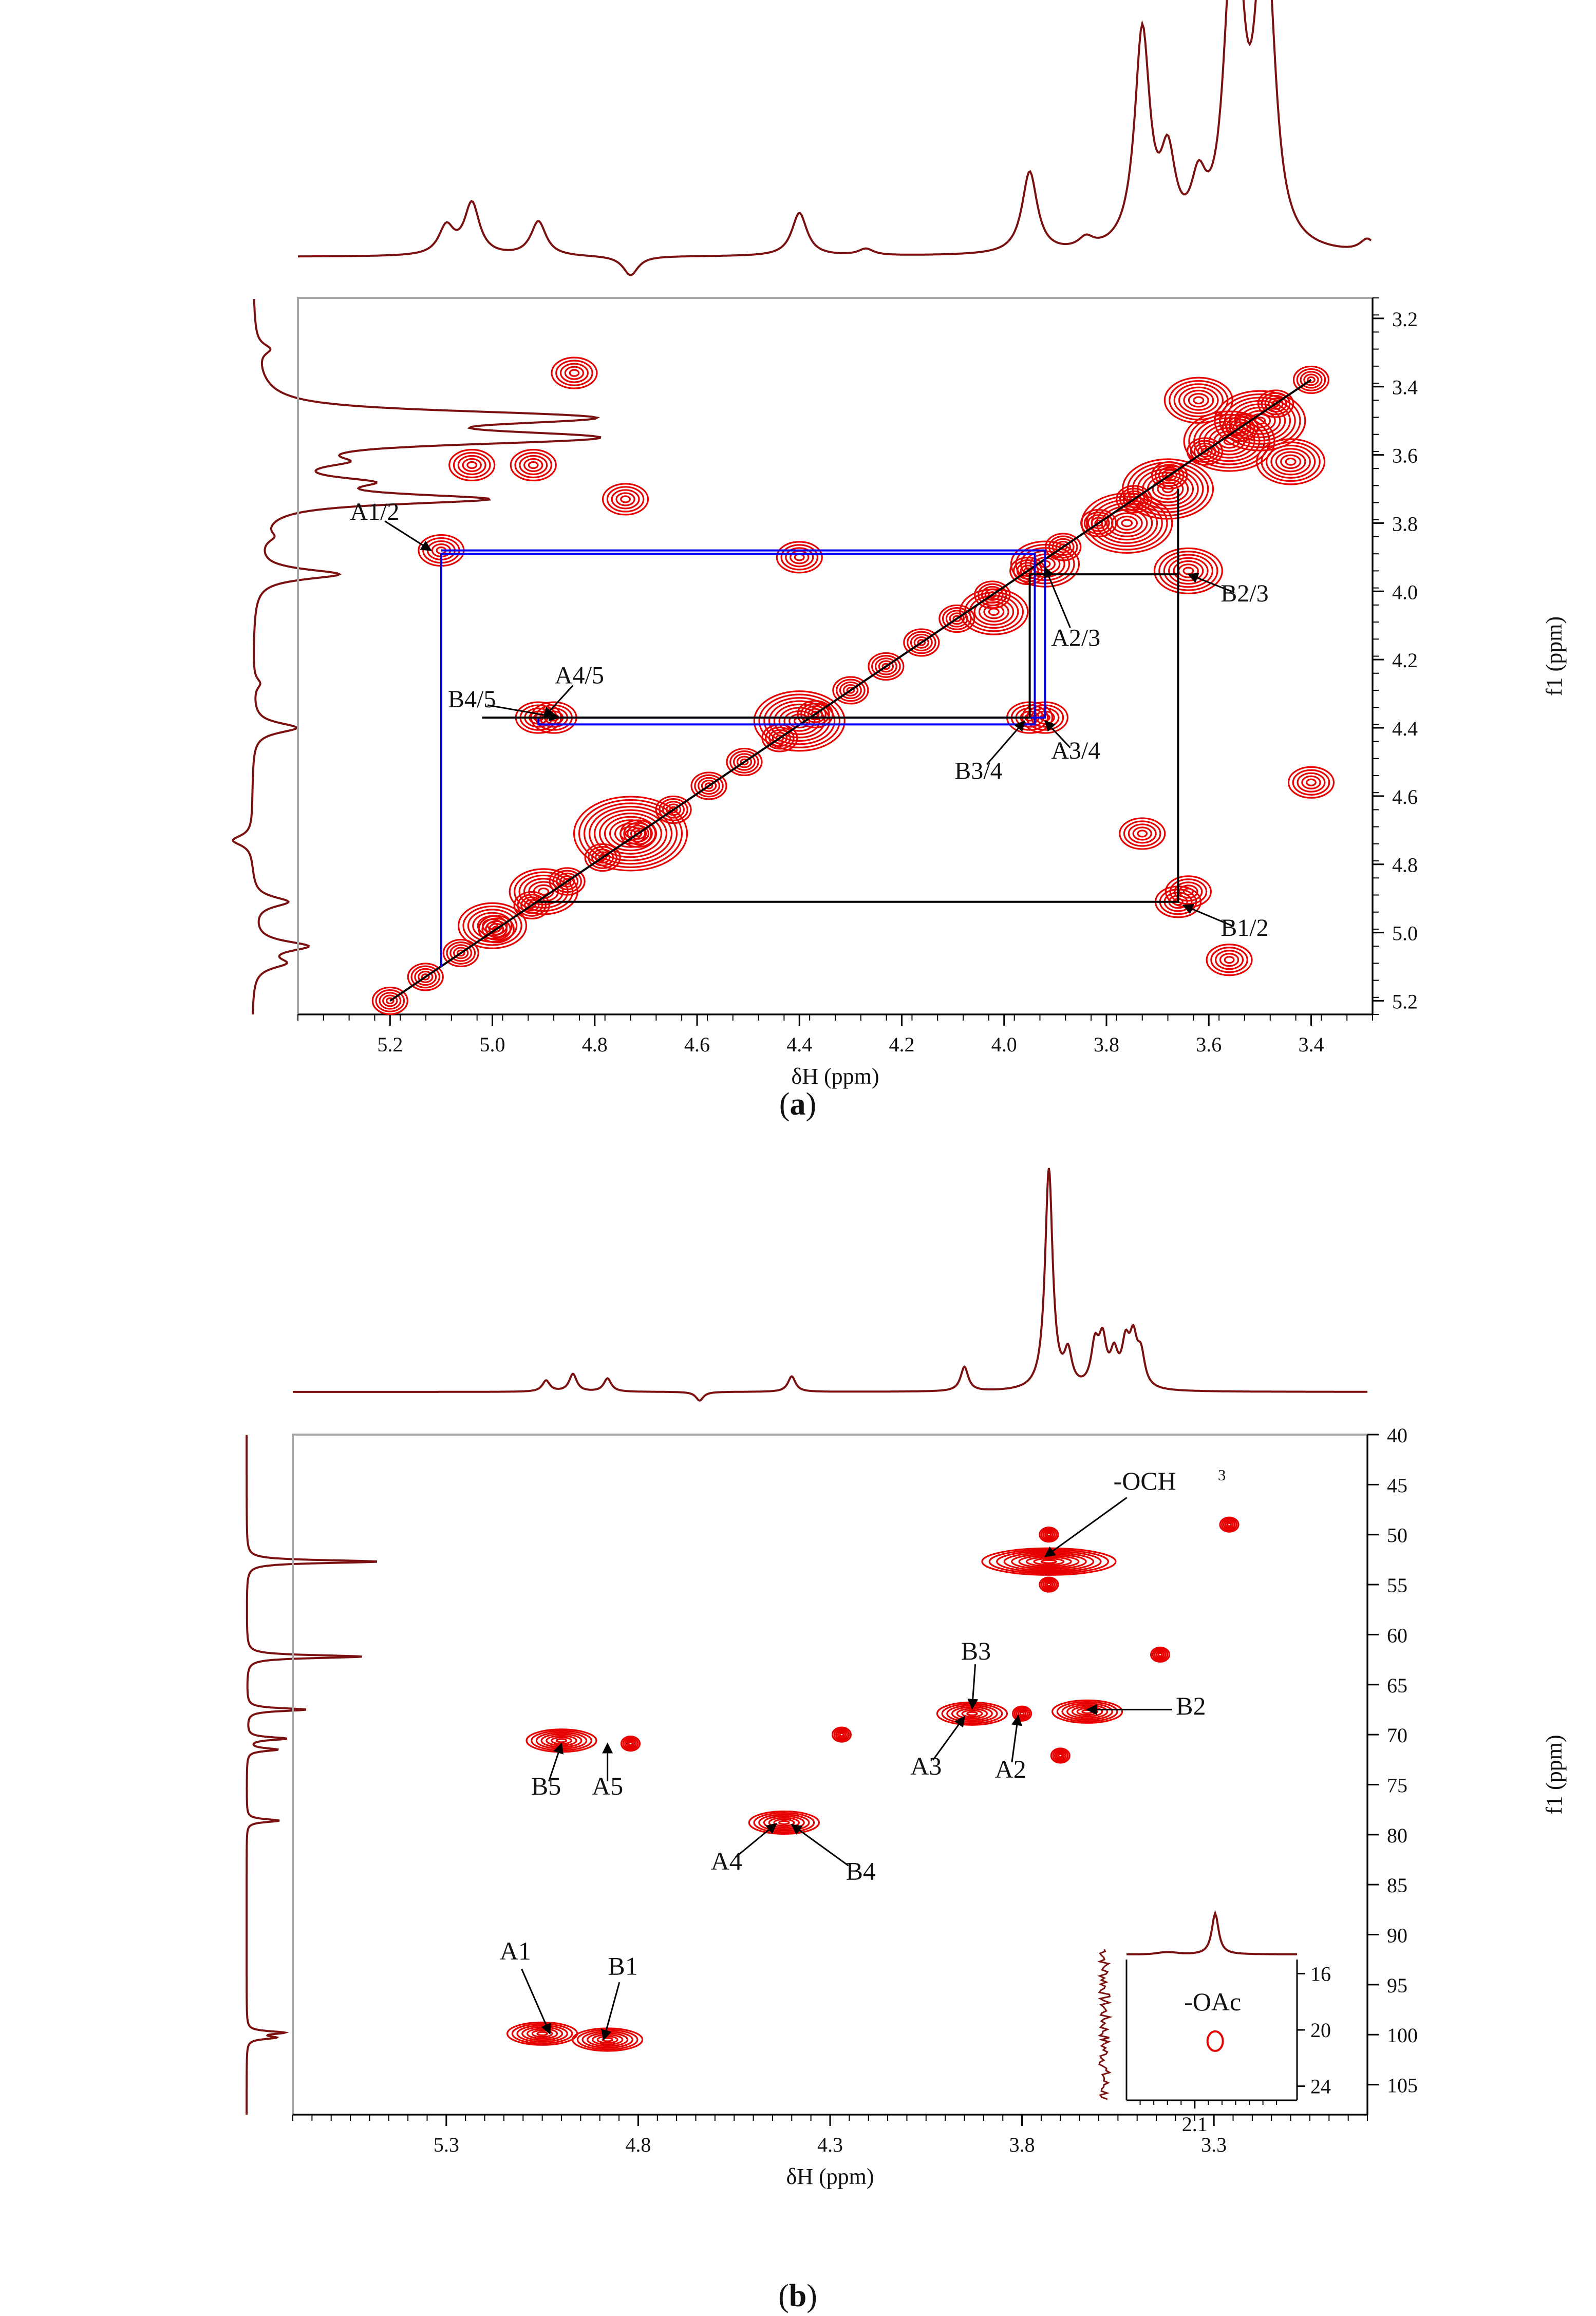  Describe the element at coordinates (835, 138) in the screenshot. I see `f2-projection-spectrum` at that location.